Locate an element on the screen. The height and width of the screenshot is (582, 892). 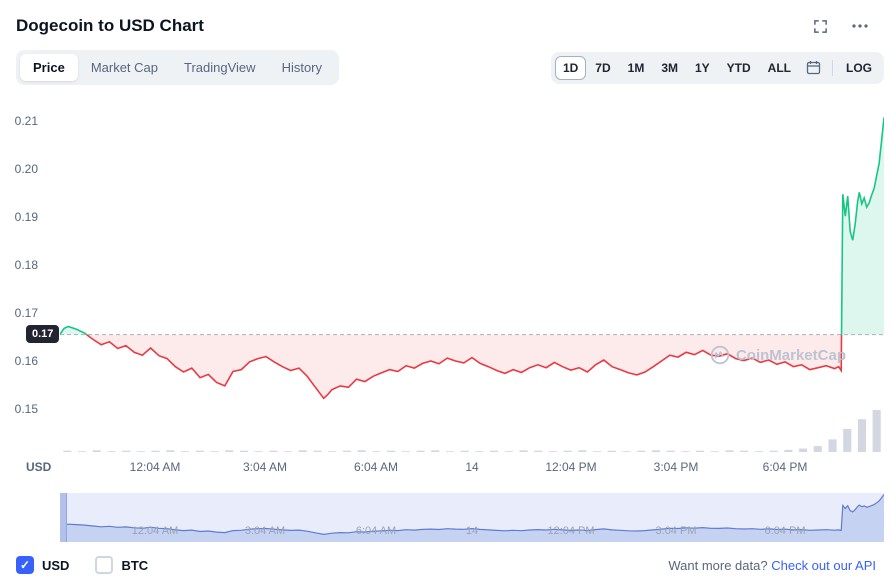
range-1m: 1M is located at coordinates (636, 68).